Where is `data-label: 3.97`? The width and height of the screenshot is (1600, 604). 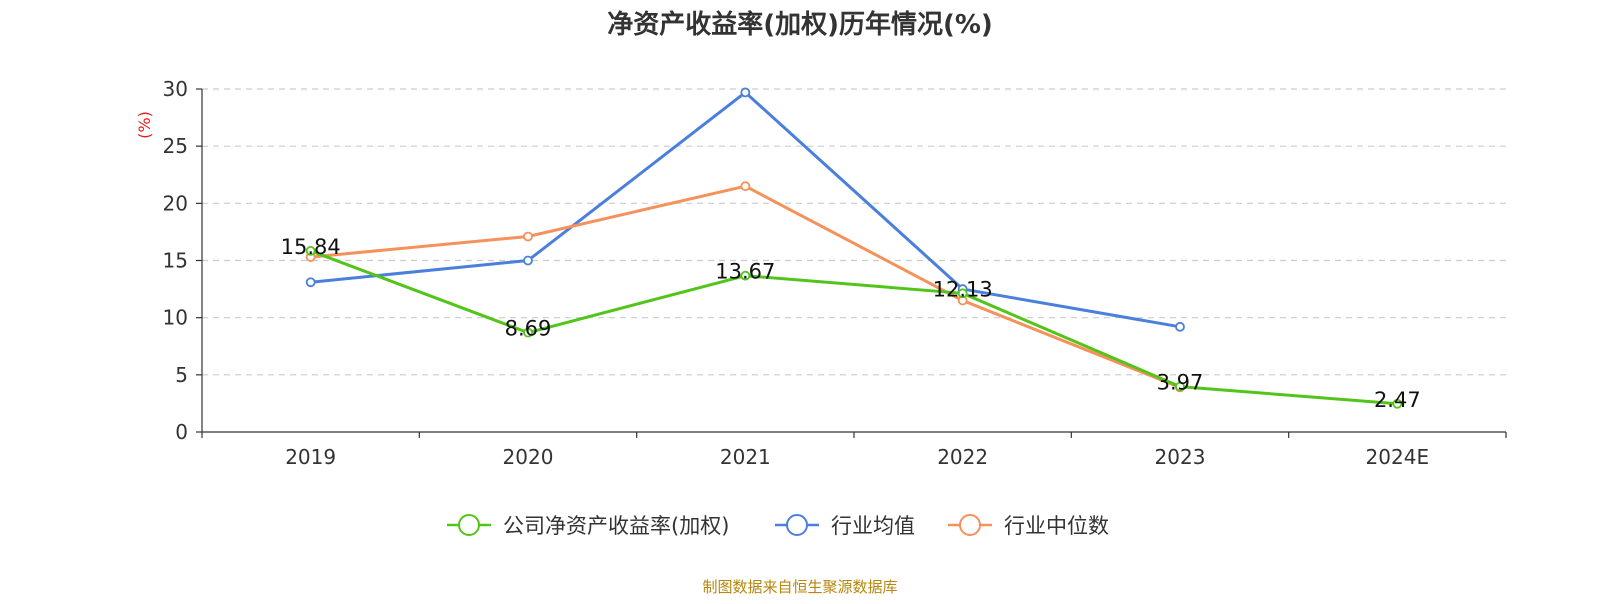 data-label: 3.97 is located at coordinates (1180, 383).